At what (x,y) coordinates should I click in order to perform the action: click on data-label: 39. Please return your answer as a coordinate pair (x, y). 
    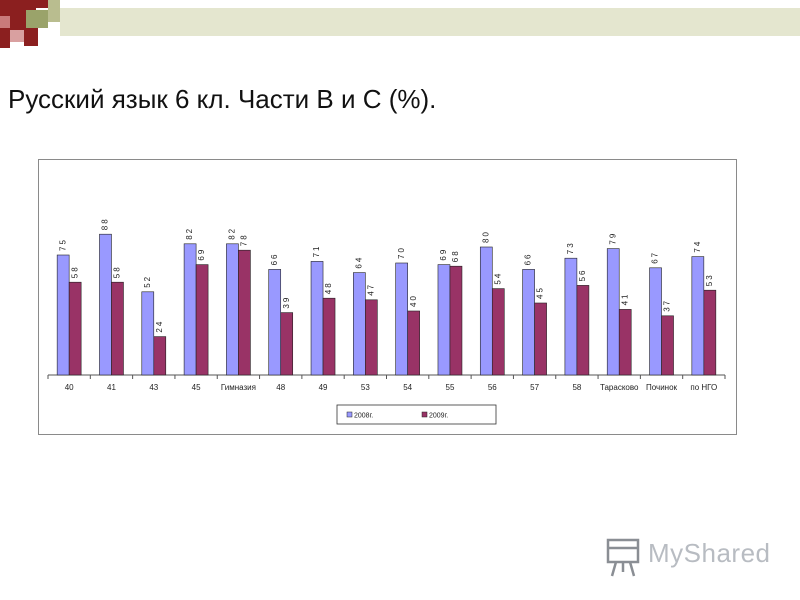
    Looking at the image, I should click on (286, 302).